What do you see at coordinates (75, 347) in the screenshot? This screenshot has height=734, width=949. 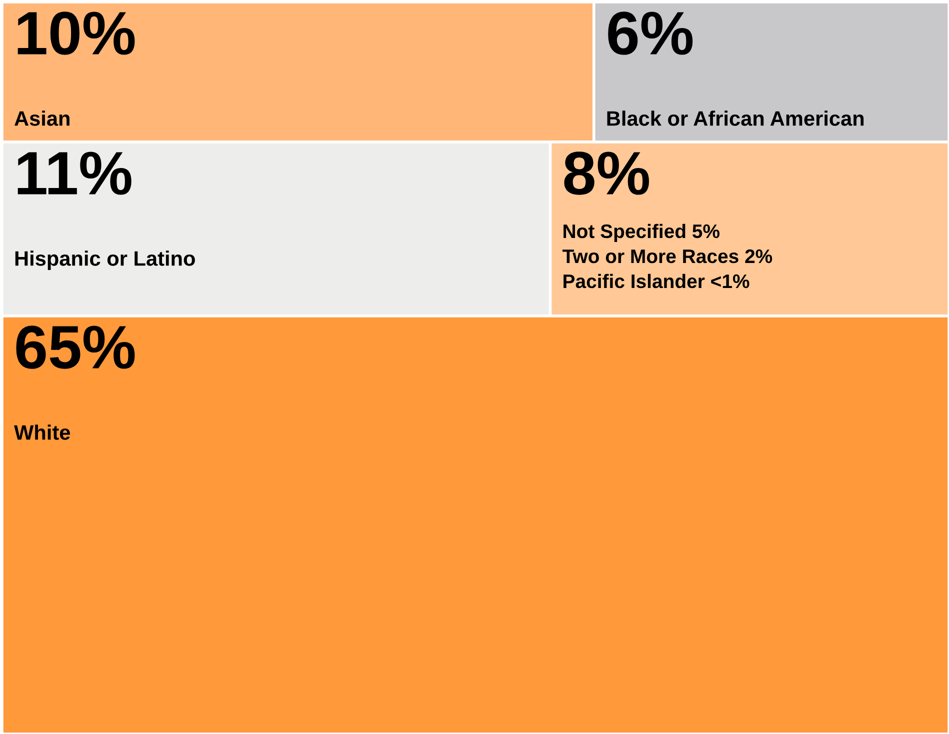 I see `data-label: 65%` at bounding box center [75, 347].